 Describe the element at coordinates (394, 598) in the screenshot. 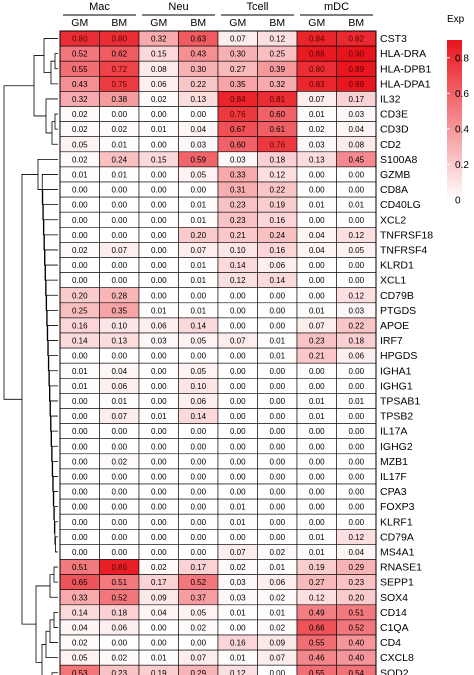

I see `gene-label: SOX4` at that location.